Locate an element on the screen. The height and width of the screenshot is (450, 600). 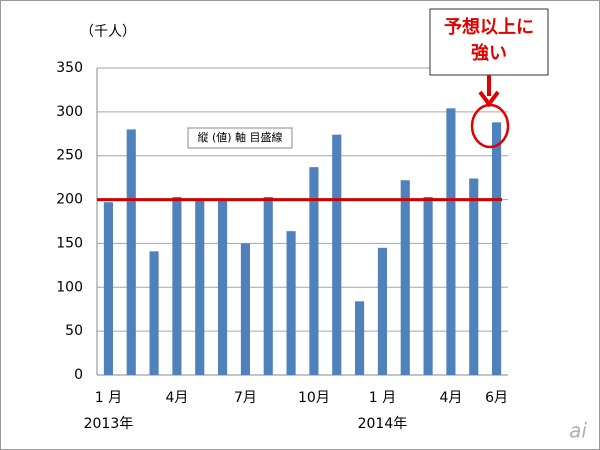
callout-box is located at coordinates (489, 42).